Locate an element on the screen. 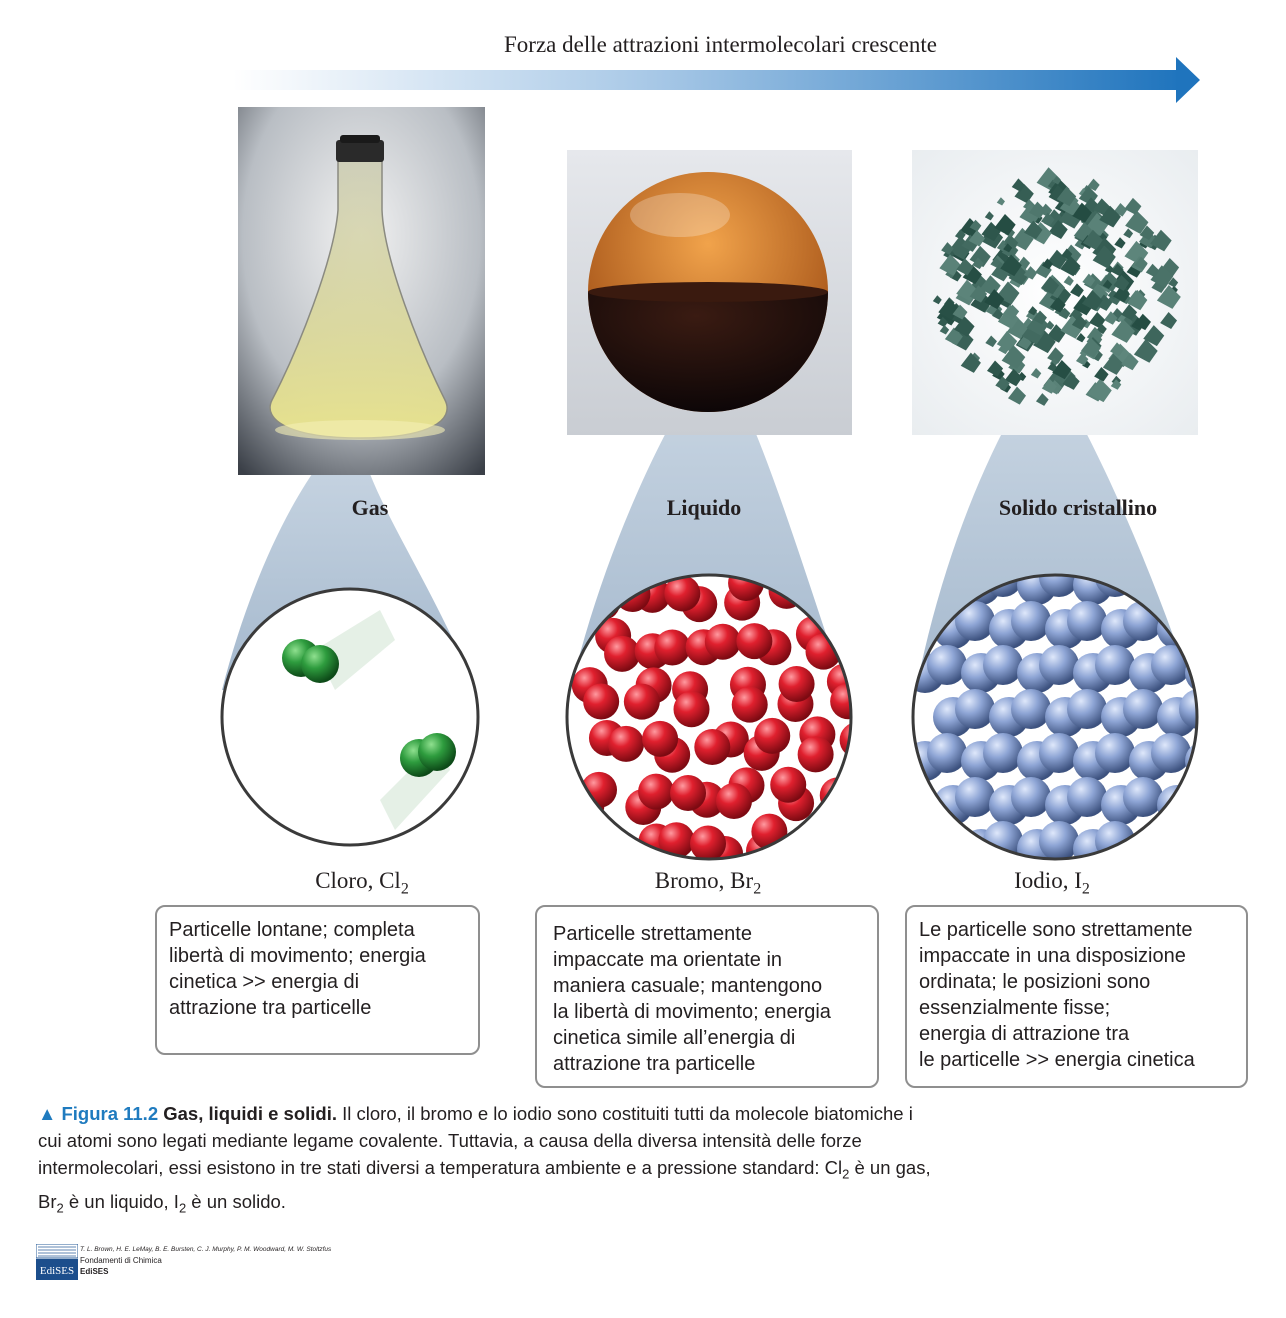 The width and height of the screenshot is (1286, 1318). description-line: la libertà di movimento; energia is located at coordinates (692, 1012).